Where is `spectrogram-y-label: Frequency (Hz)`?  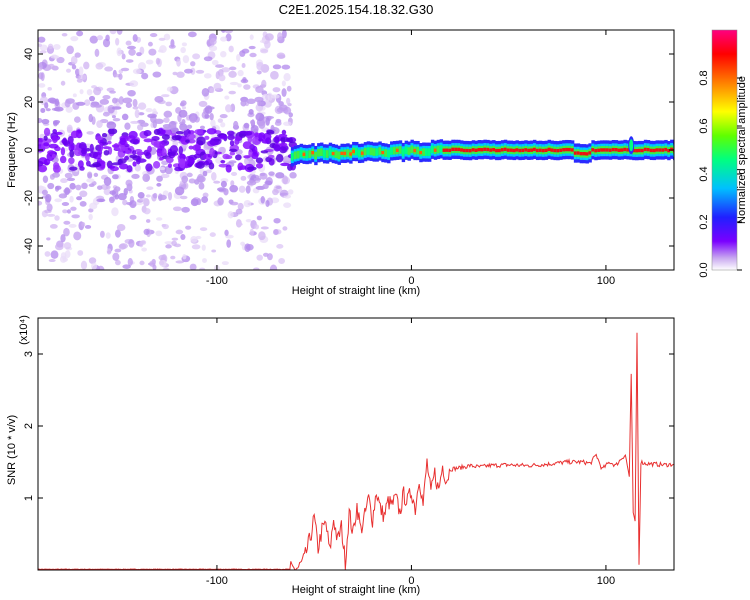 spectrogram-y-label: Frequency (Hz) is located at coordinates (12, 150).